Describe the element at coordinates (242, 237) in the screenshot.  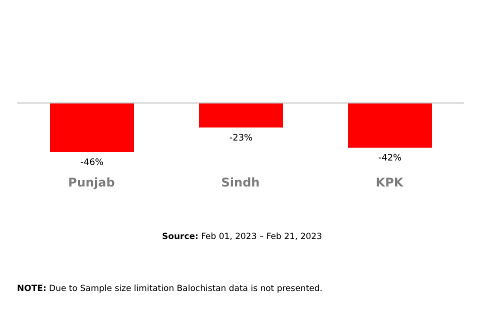
I see `source-note: Source: Feb 01, 2023 – Feb 21, 2023` at that location.